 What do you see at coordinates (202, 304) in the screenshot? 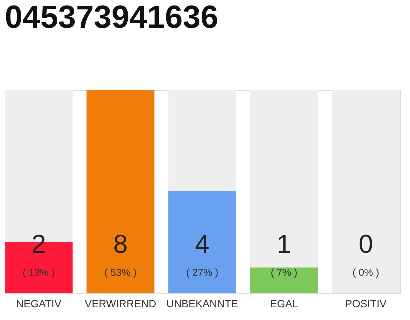
I see `x-tick-label: UNBEKANNTE` at bounding box center [202, 304].